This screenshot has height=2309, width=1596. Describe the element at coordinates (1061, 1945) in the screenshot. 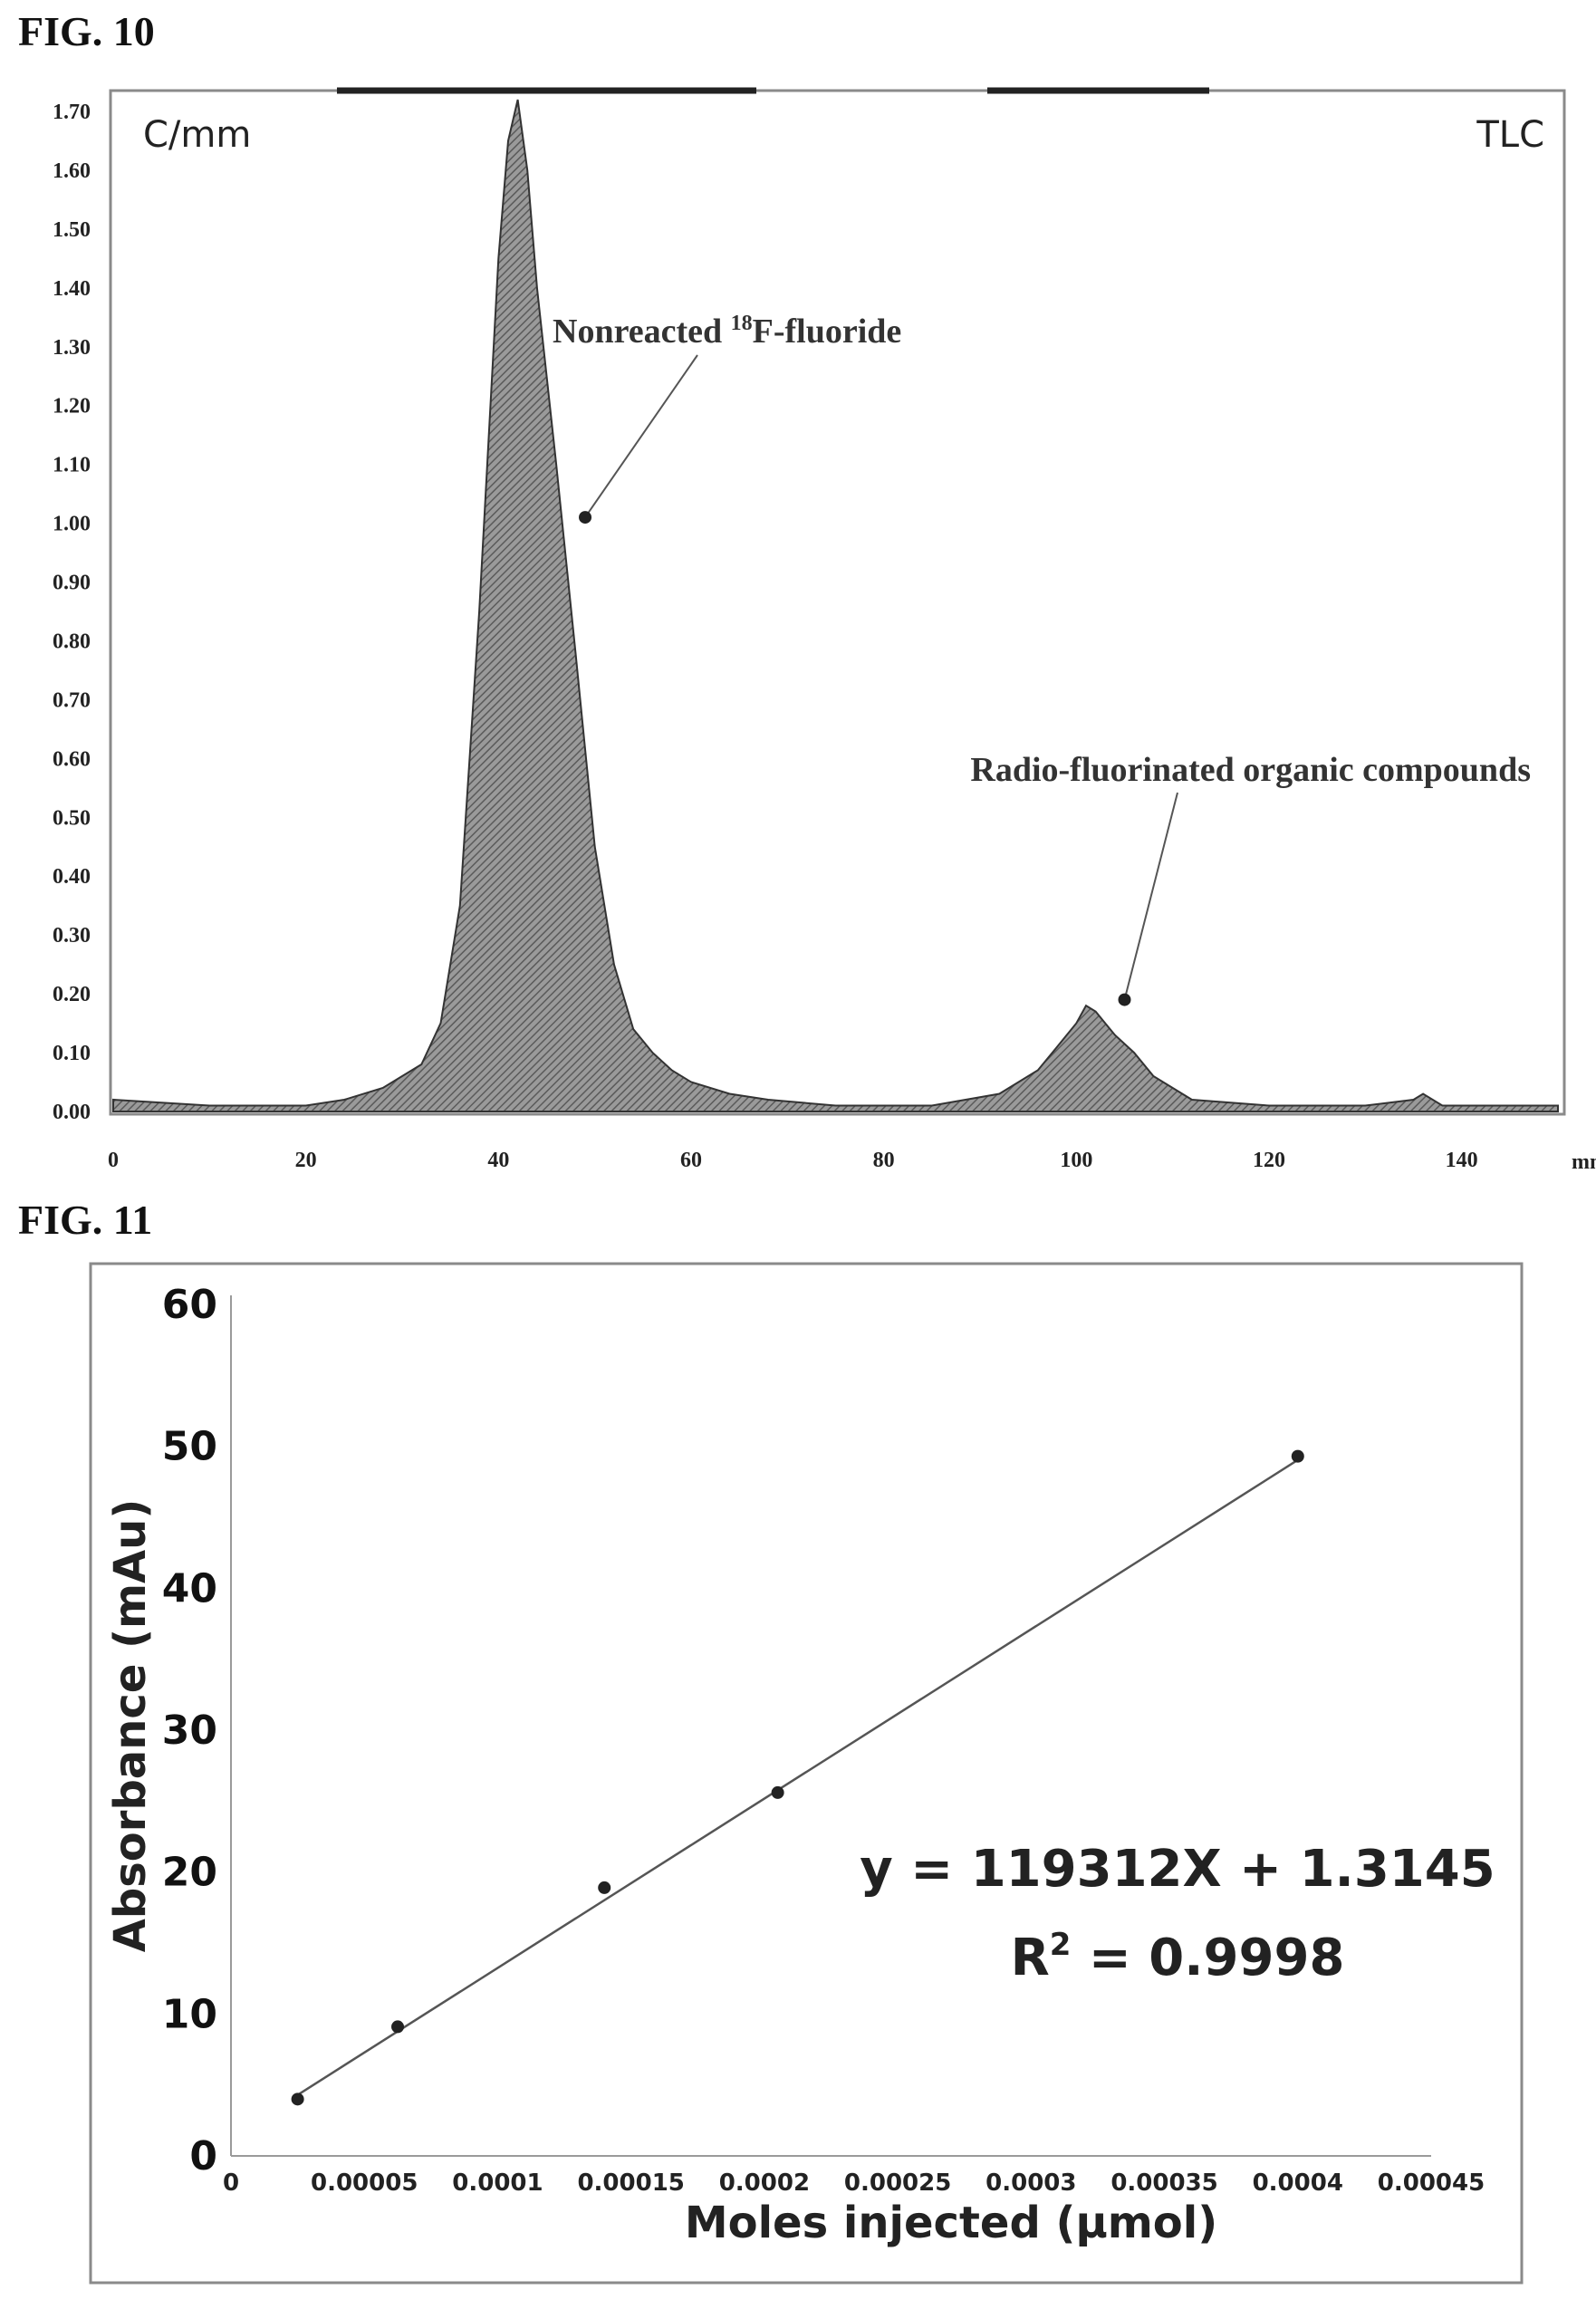

I see `r-squared-sup: 2` at that location.